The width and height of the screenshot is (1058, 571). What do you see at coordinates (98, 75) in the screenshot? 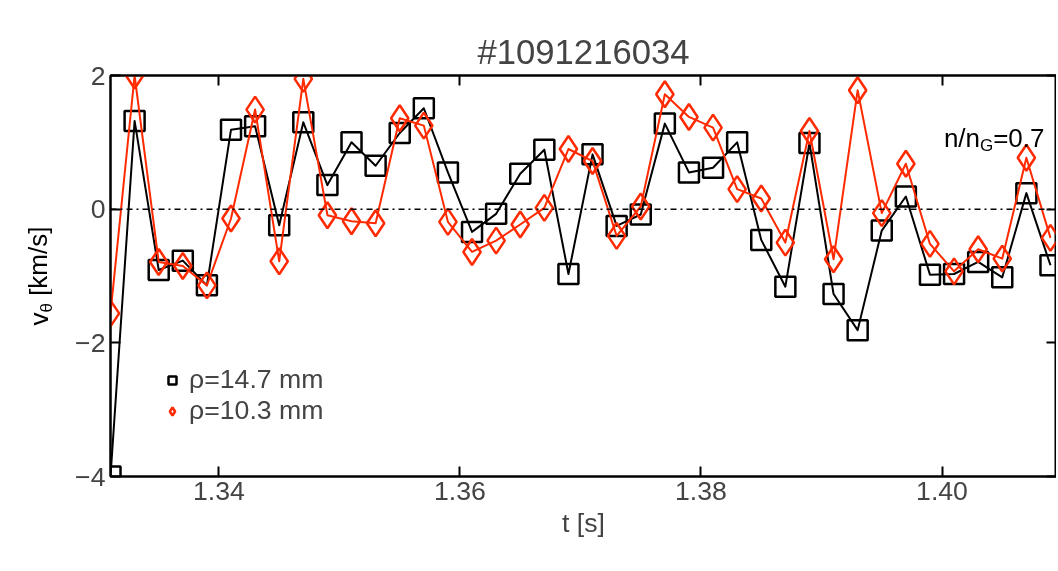
I see `y-tick-label: 2` at bounding box center [98, 75].